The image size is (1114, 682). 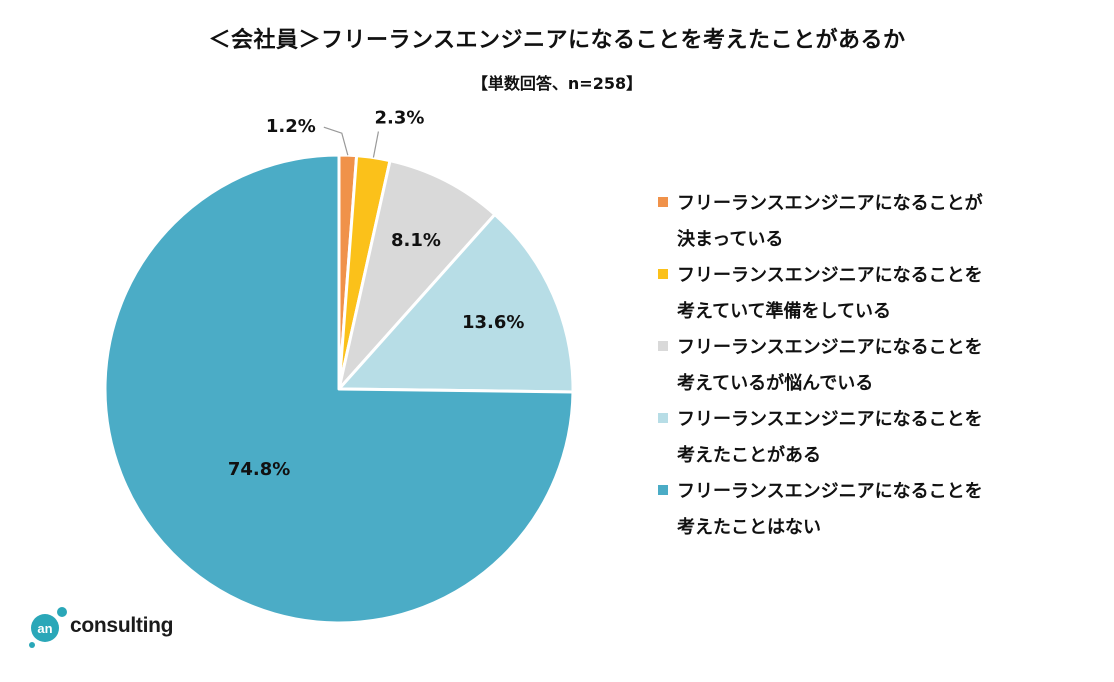 What do you see at coordinates (830, 509) in the screenshot?
I see `legend-label: フリーランスエンジニアになることを 考えたことはない` at bounding box center [830, 509].